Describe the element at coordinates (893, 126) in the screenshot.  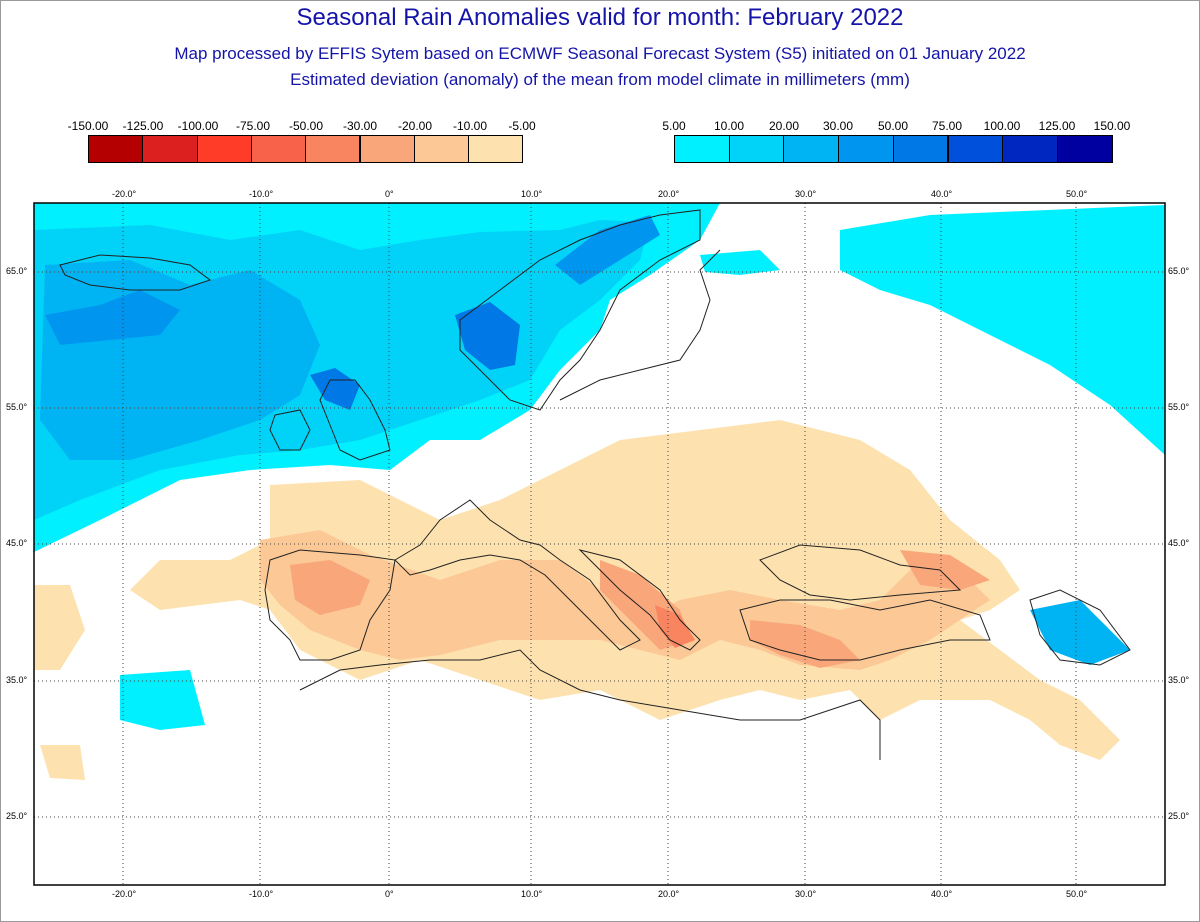
I see `legend-positive-label: 50.00` at that location.